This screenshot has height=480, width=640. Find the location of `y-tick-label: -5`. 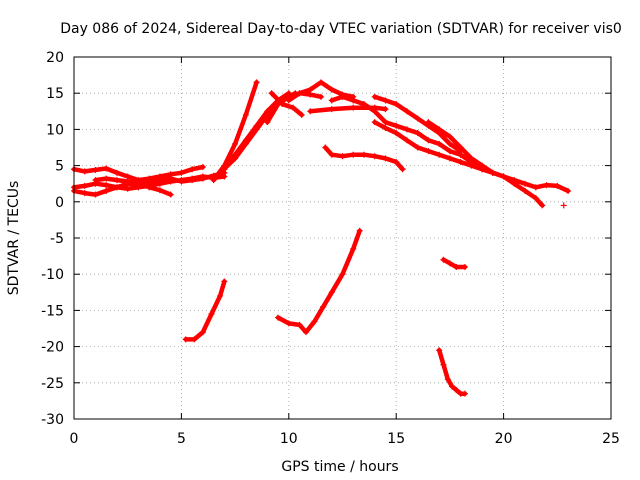

y-tick-label: -5 is located at coordinates (57, 239).